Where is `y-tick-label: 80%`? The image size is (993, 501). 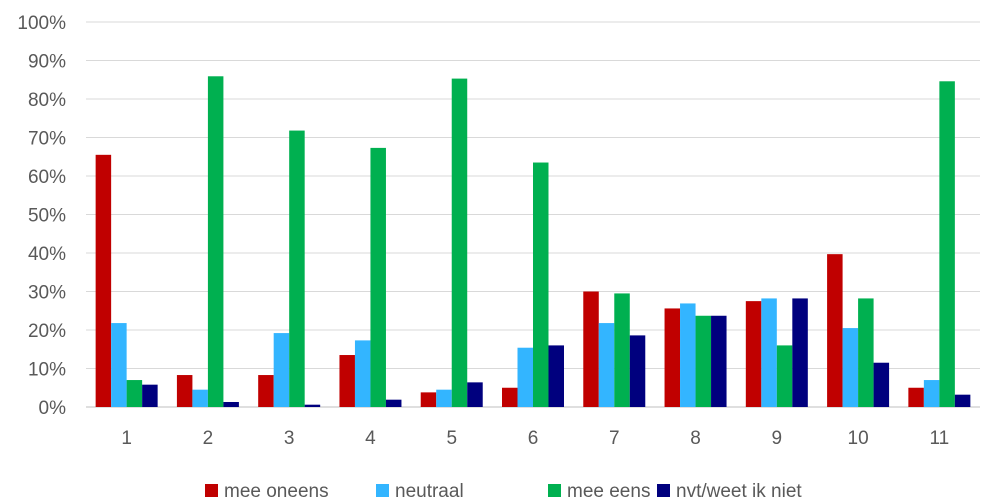
y-tick-label: 80% is located at coordinates (47, 100).